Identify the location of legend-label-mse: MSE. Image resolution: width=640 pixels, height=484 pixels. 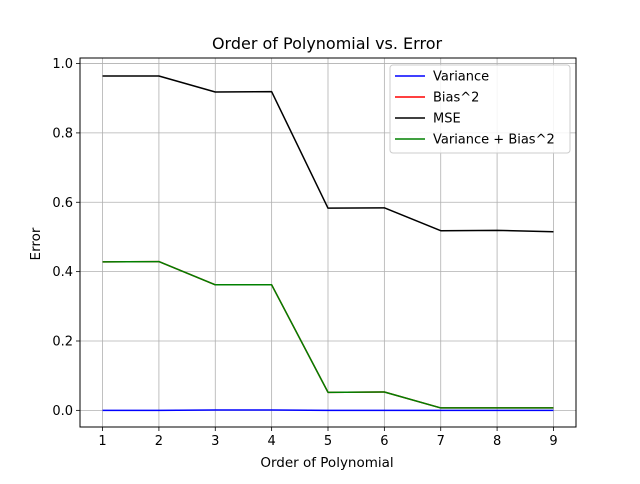
(447, 119).